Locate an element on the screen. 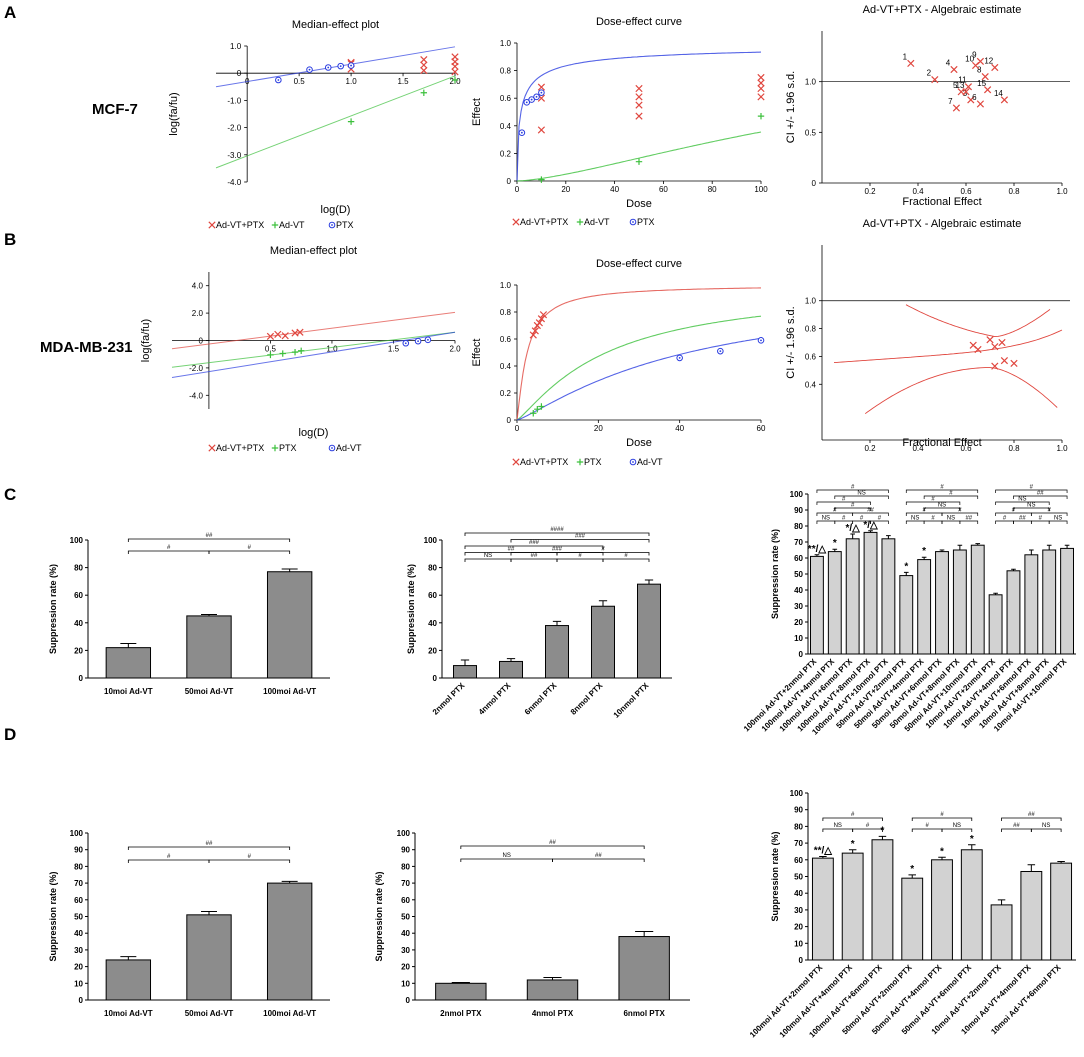 This screenshot has height=1057, width=1084. fit-line is located at coordinates (313, 330).